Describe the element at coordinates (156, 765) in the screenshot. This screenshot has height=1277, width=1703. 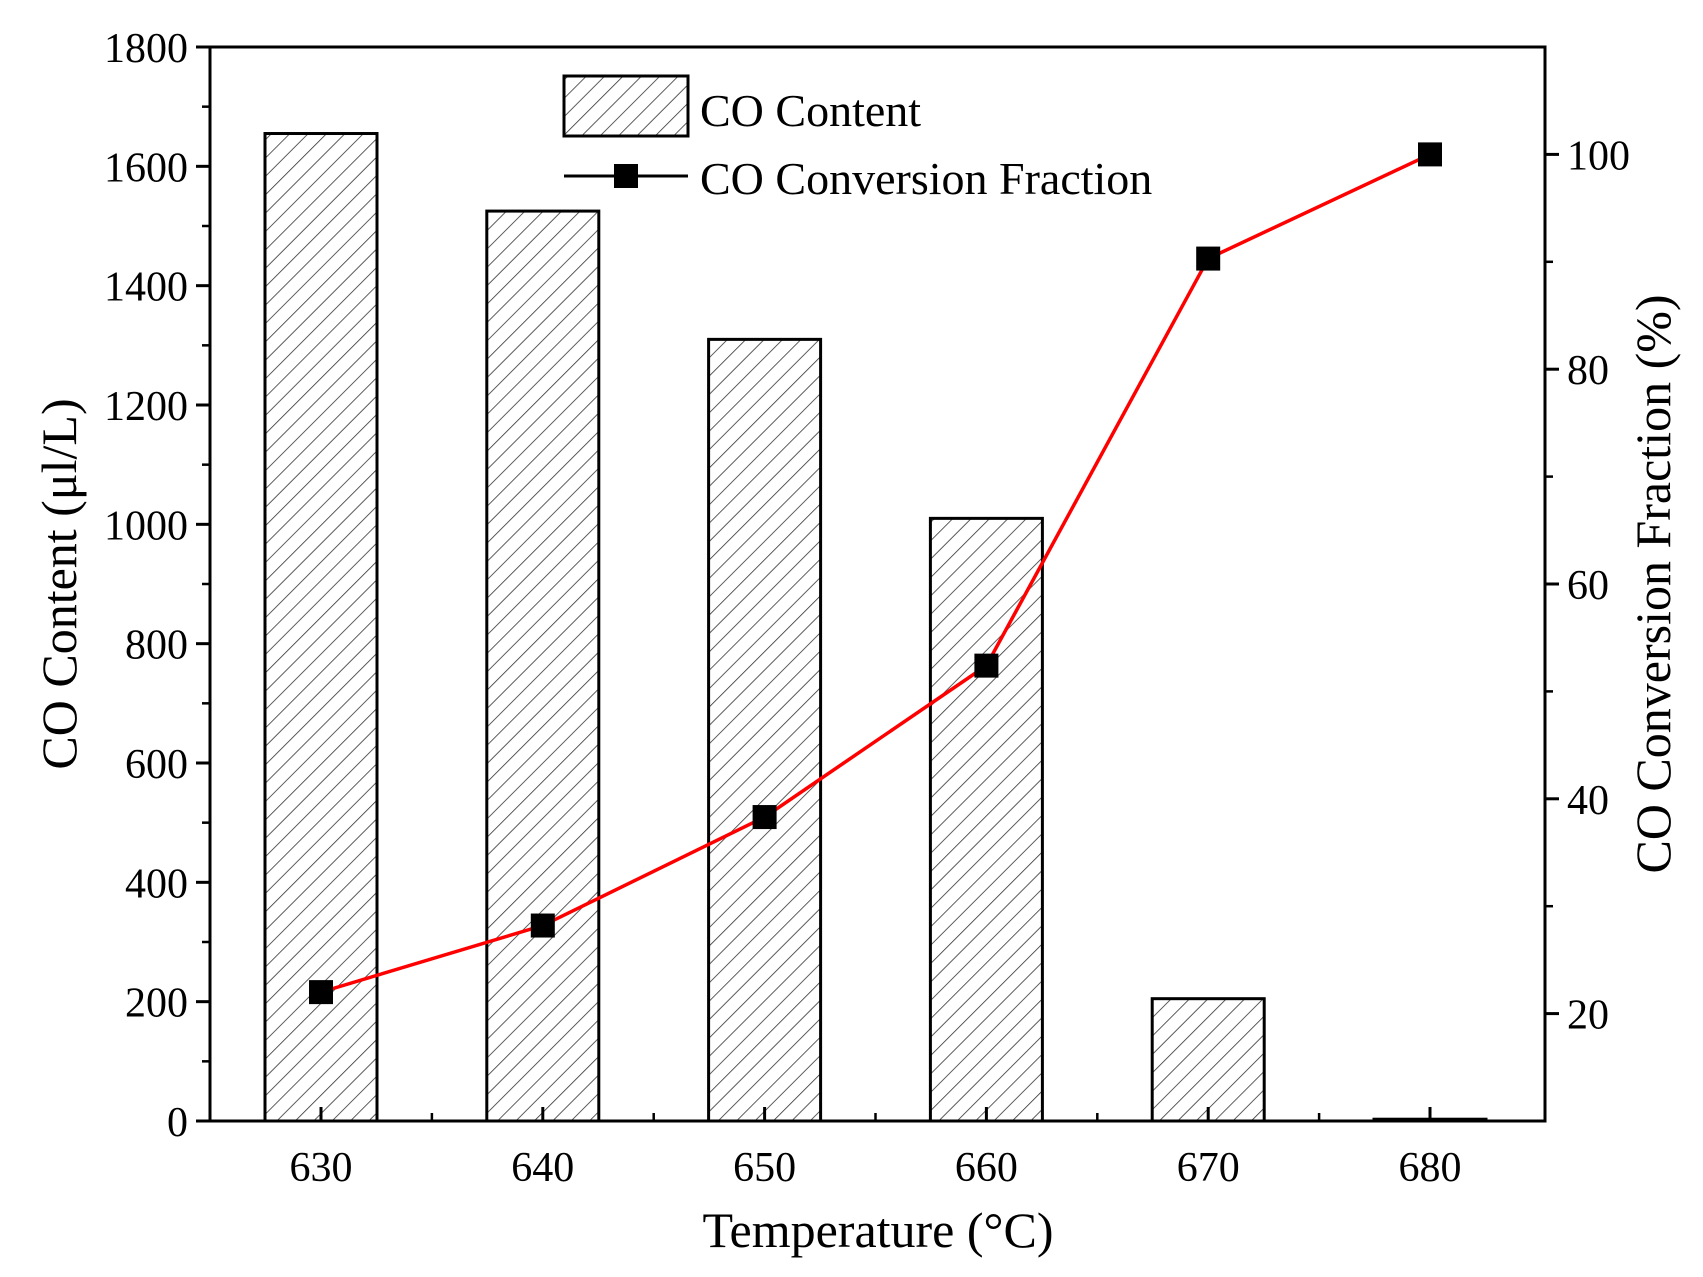
I see `y-tick-label: 600` at that location.